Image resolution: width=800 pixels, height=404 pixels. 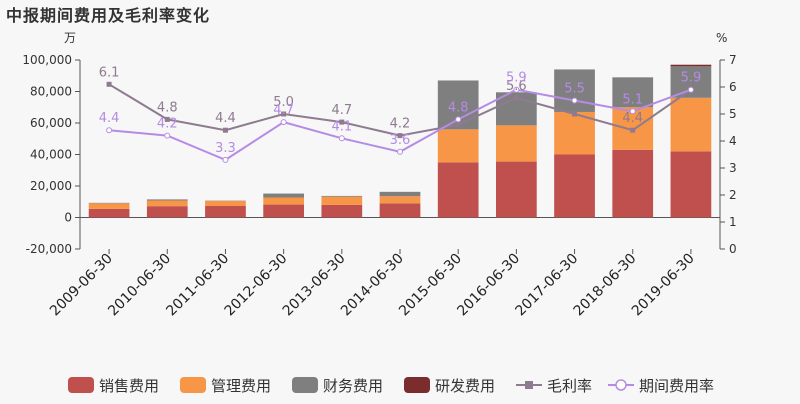 I want to click on data-label: 5.1, so click(x=632, y=99).